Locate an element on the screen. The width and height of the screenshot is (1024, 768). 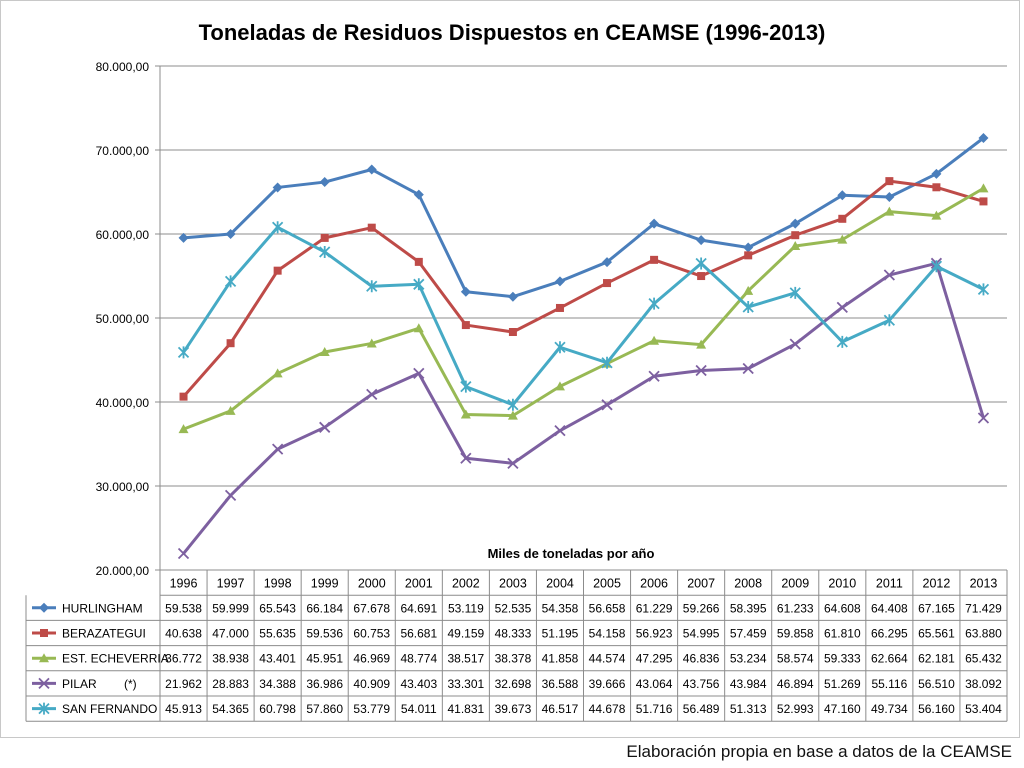
data-label: 48.774 is located at coordinates (418, 659).